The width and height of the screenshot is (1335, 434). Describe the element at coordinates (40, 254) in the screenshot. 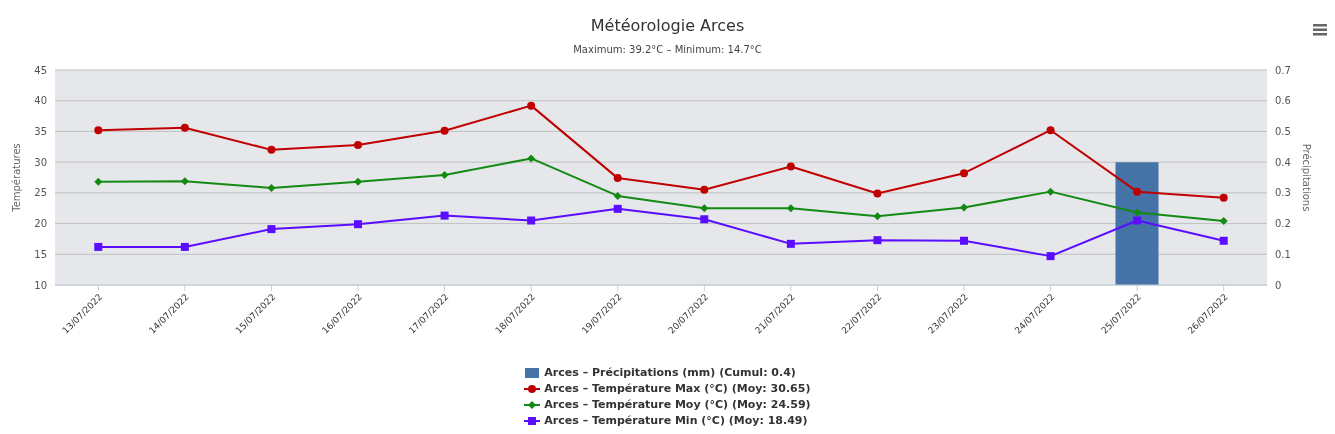

I see `y-tick-label: 15` at that location.